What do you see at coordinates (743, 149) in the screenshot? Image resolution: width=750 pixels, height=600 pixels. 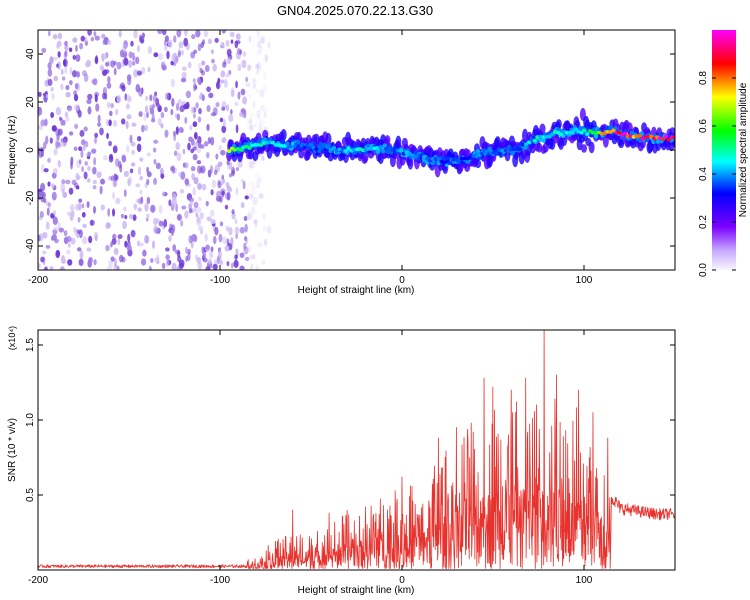 I see `colorbar-label: Normalized spectral amplitude` at bounding box center [743, 149].